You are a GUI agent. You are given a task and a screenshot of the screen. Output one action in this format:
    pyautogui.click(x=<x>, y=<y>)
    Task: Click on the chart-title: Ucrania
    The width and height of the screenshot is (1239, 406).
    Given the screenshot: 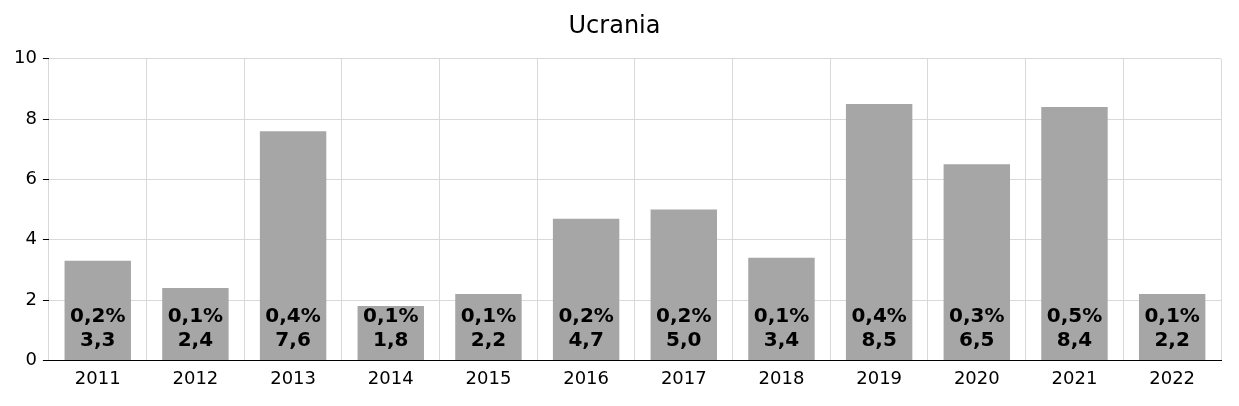 What is the action you would take?
    pyautogui.click(x=614, y=24)
    